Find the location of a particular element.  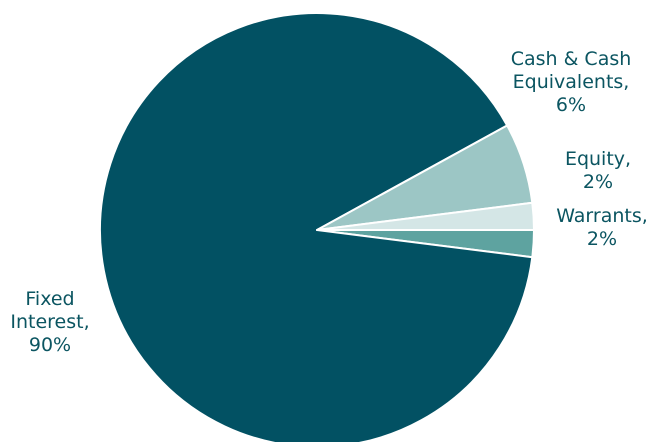

label-cash: Cash & Cash Equivalents, 6% is located at coordinates (571, 82).